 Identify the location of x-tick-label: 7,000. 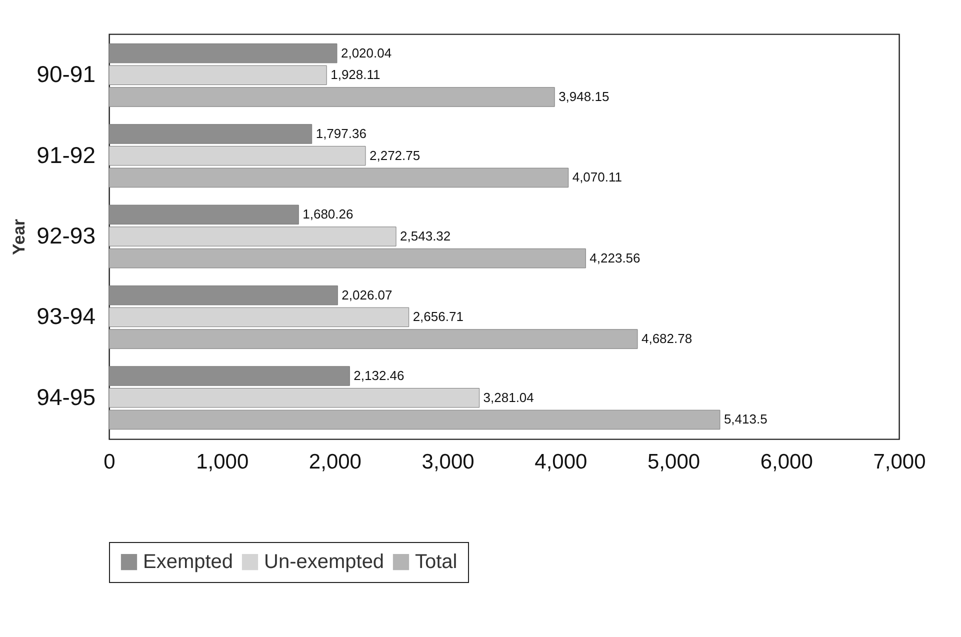
(899, 462).